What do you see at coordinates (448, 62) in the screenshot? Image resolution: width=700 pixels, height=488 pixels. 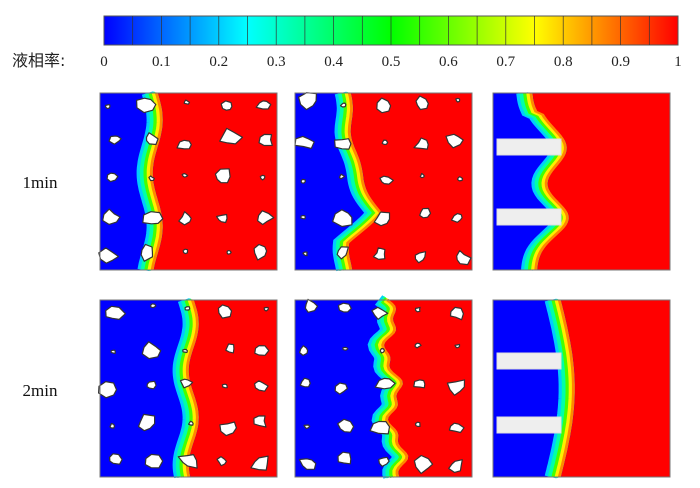 I see `colorbar-tick-label: 0.6` at bounding box center [448, 62].